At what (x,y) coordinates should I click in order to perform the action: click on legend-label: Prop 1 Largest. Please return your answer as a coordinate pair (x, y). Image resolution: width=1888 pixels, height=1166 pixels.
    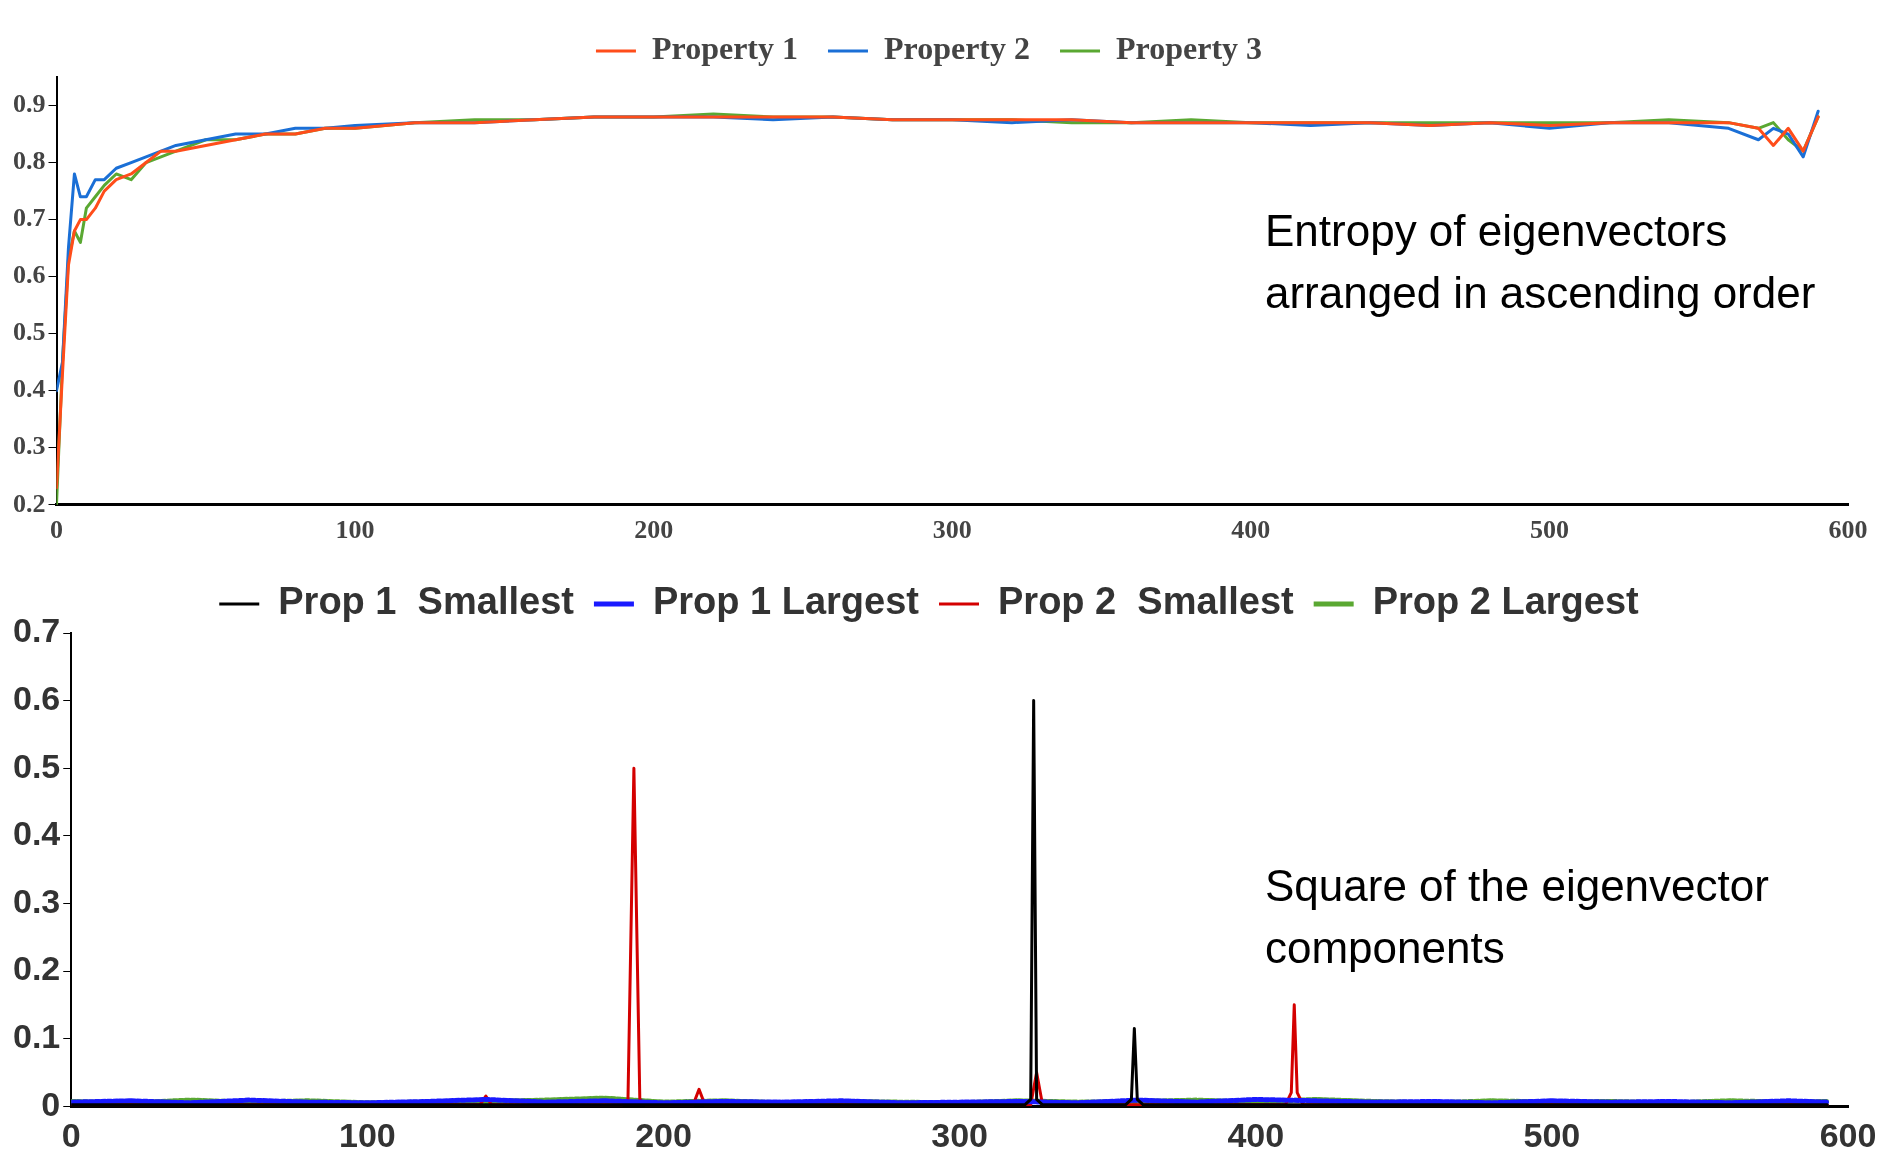
    Looking at the image, I should click on (786, 601).